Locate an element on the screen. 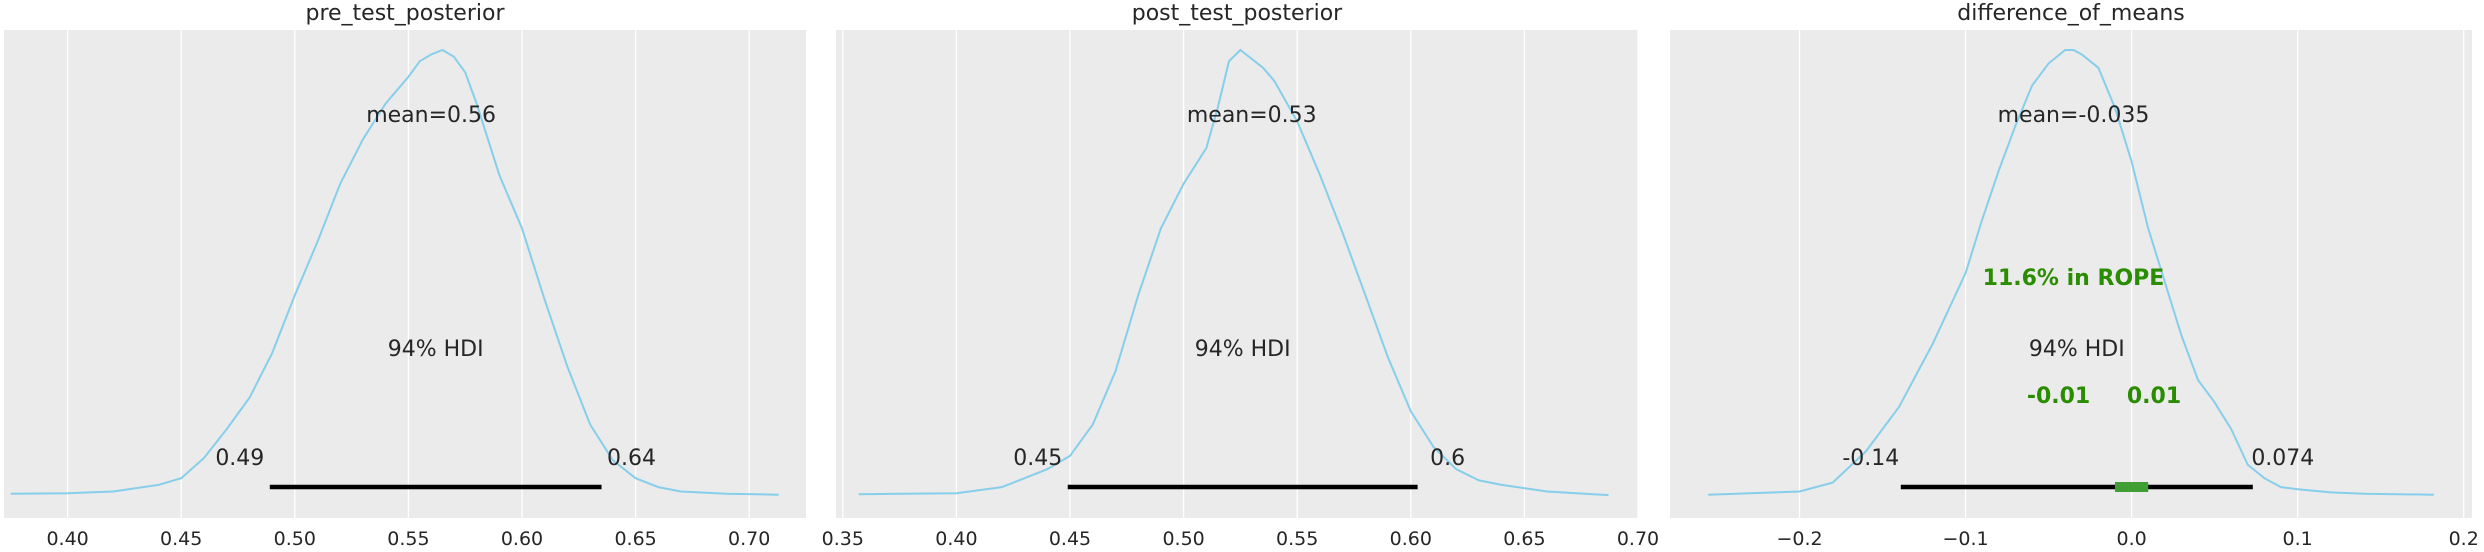  mean-label: mean=0.56 is located at coordinates (431, 115).